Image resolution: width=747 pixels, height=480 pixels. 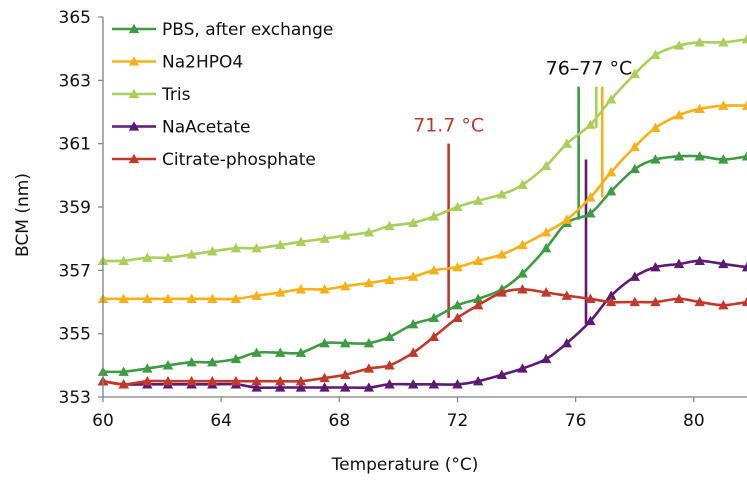 I want to click on legend-label: NaAcetate, so click(x=206, y=128).